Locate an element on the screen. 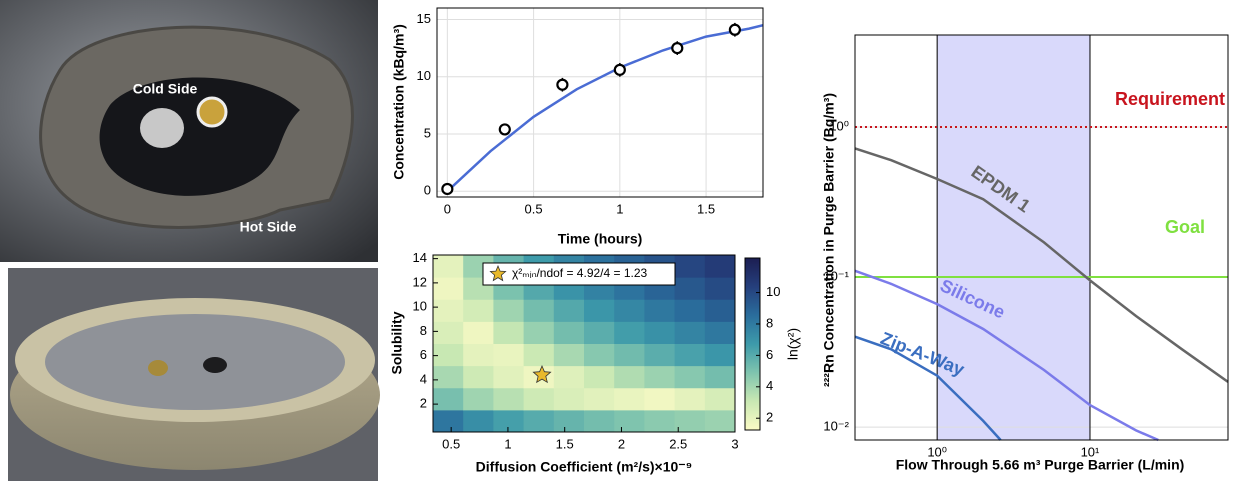 The height and width of the screenshot is (481, 1238). cavity is located at coordinates (199, 136).